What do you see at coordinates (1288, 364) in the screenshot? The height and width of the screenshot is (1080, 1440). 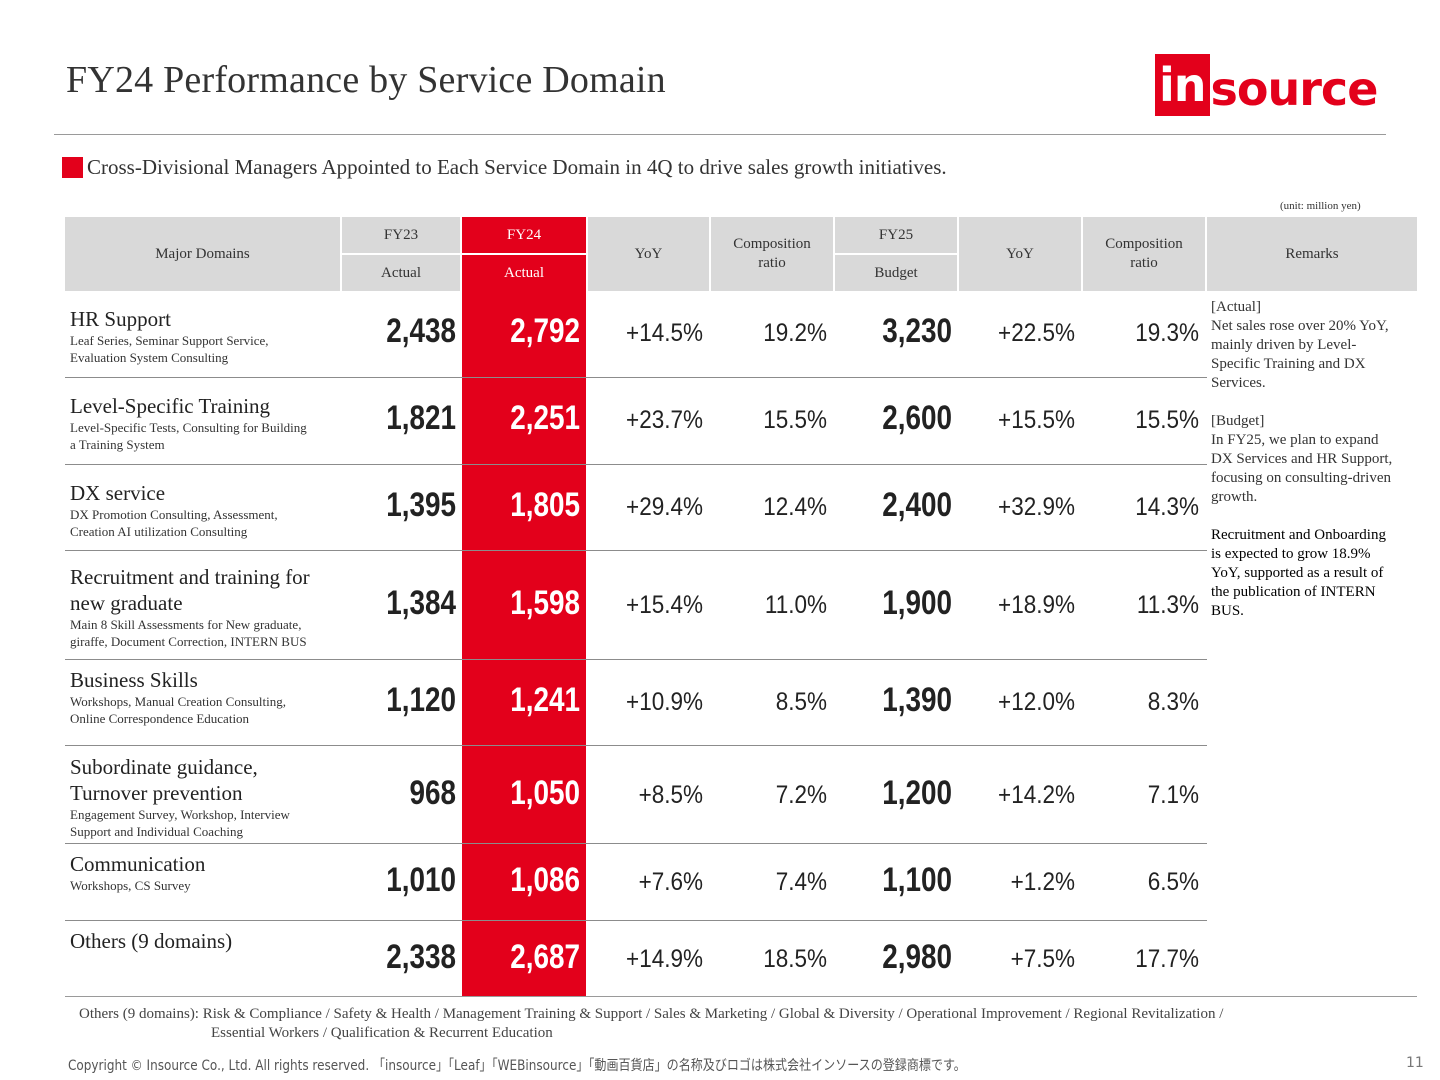 I see `remarks-line: Specific Training and DX` at bounding box center [1288, 364].